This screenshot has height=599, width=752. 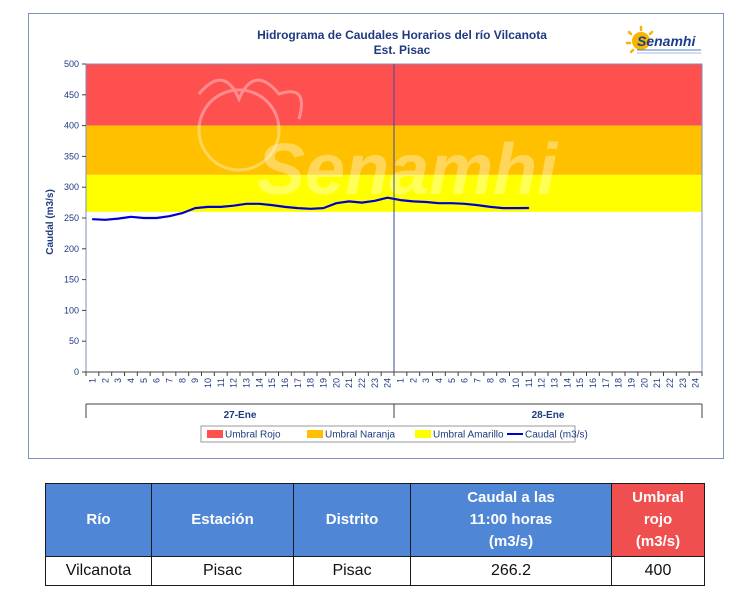 I want to click on senamhi-logo: Senamhi, so click(x=663, y=39).